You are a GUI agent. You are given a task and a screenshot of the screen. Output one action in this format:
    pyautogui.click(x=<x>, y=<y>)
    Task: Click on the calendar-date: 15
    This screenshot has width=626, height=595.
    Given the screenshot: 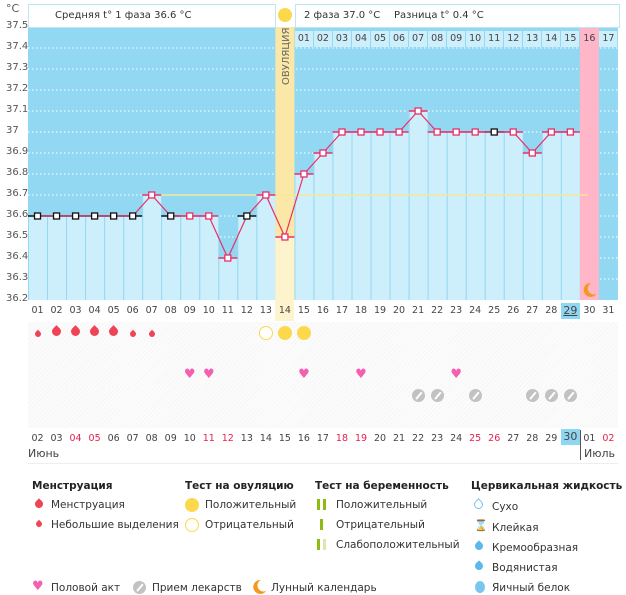 What is the action you would take?
    pyautogui.click(x=284, y=438)
    